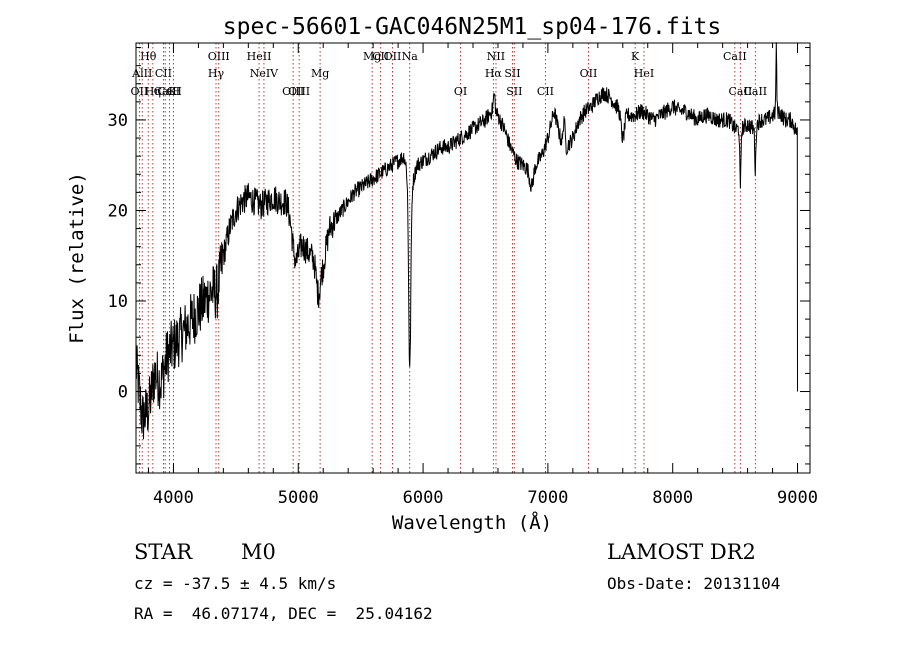 The height and width of the screenshot is (649, 900). Describe the element at coordinates (163, 552) in the screenshot. I see `object-class: STAR` at that location.